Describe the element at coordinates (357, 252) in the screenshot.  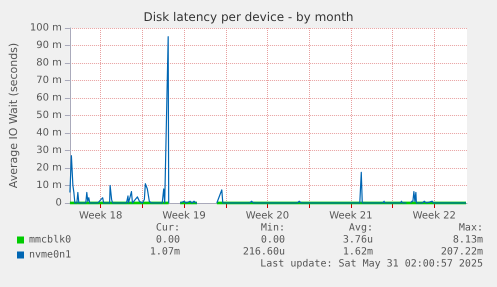
I see `text: 1.62m` at that location.